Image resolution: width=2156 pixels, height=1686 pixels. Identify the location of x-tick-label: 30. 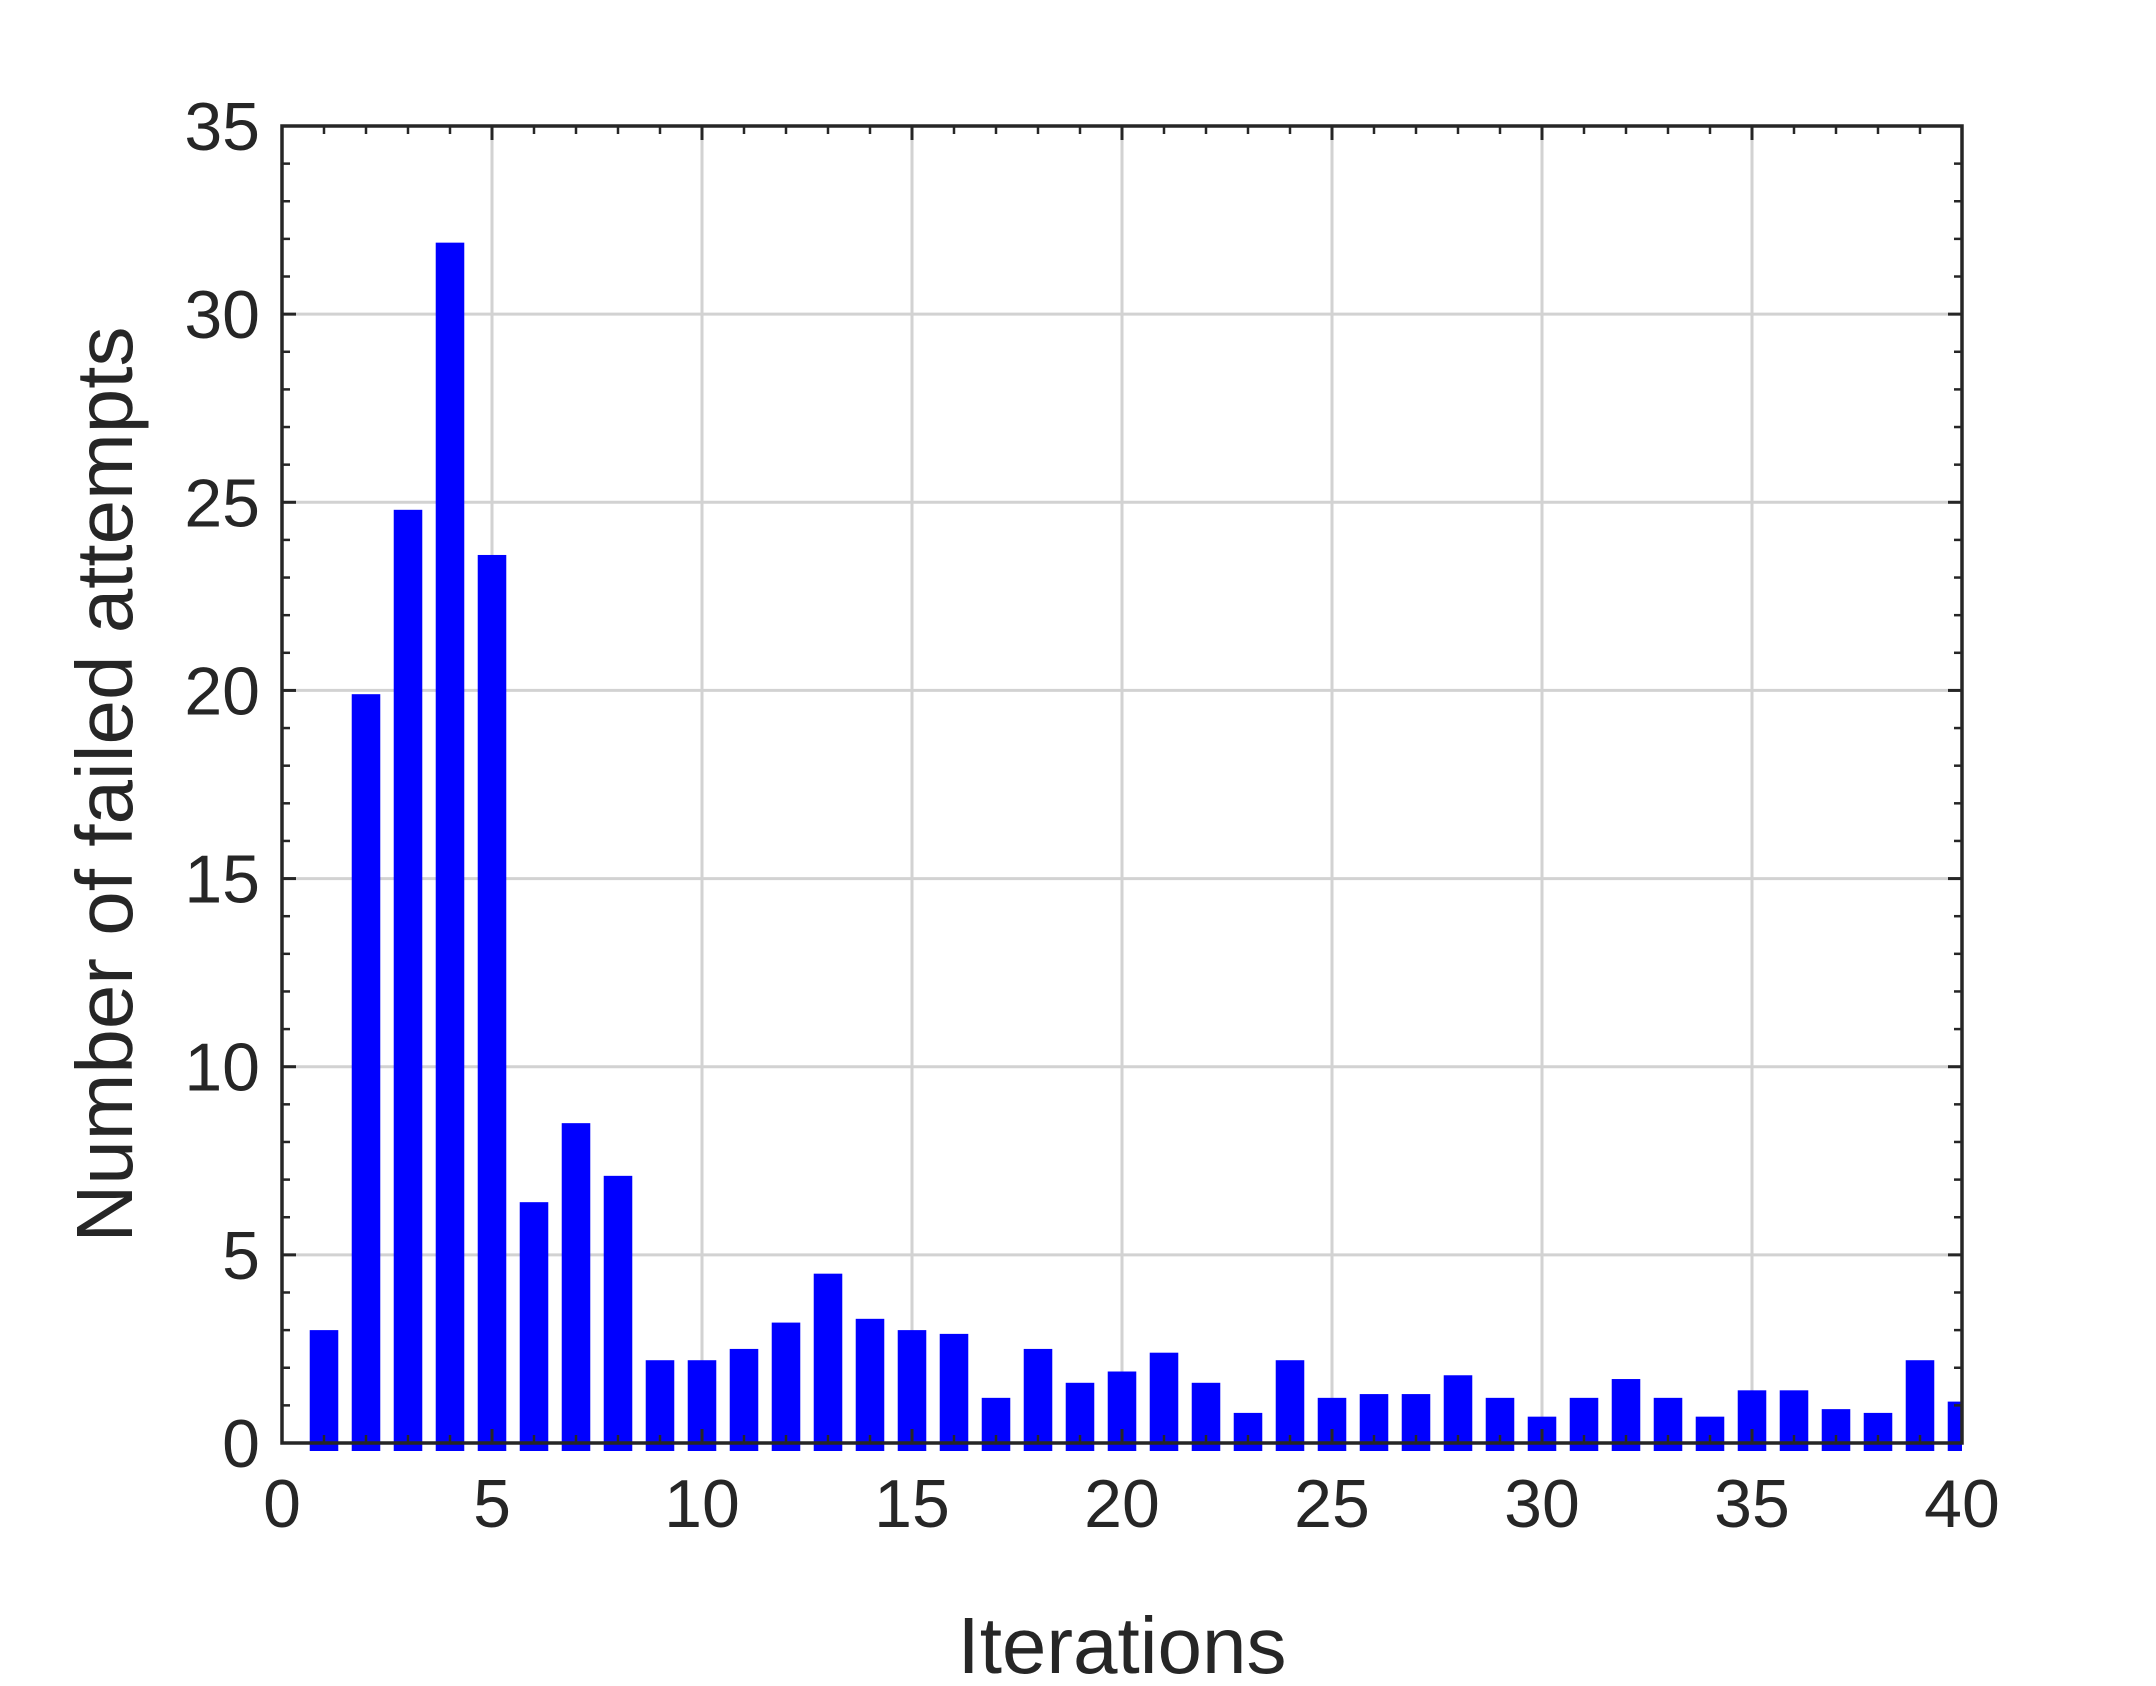
(1542, 1504).